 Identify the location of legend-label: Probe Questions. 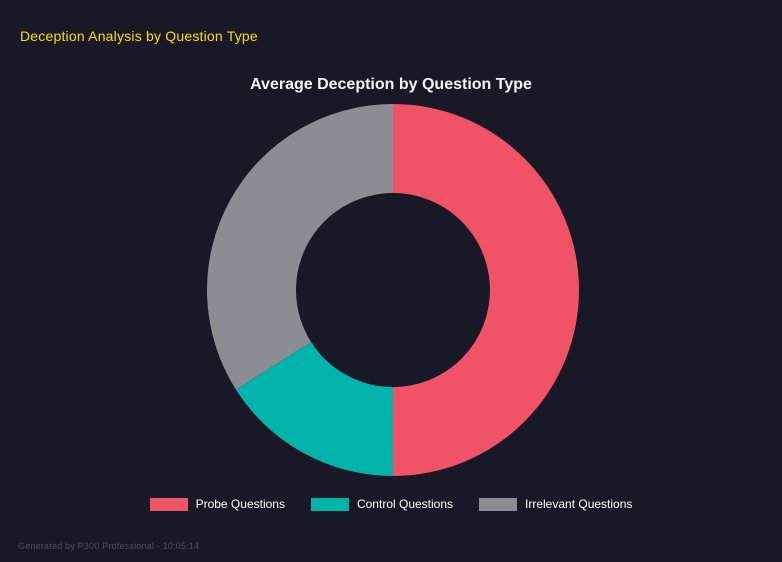
(240, 504).